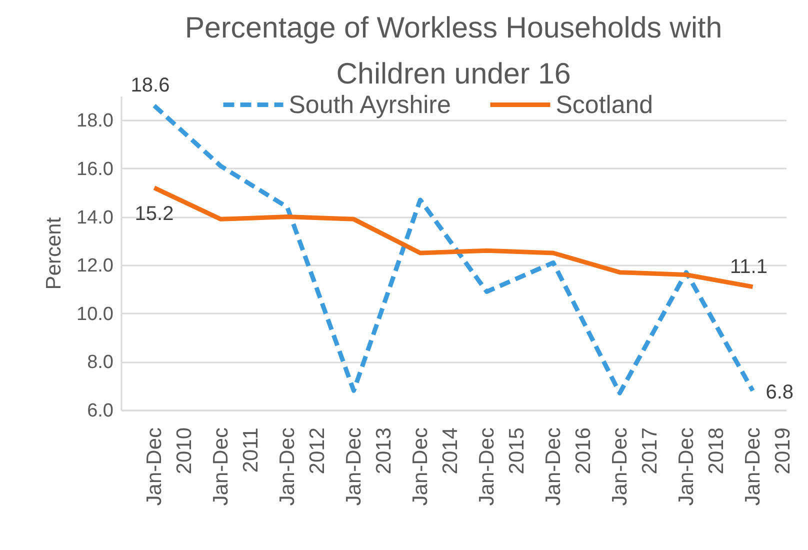 The width and height of the screenshot is (808, 550). What do you see at coordinates (169, 467) in the screenshot?
I see `x-tick-label: Jan-Dec 2010` at bounding box center [169, 467].